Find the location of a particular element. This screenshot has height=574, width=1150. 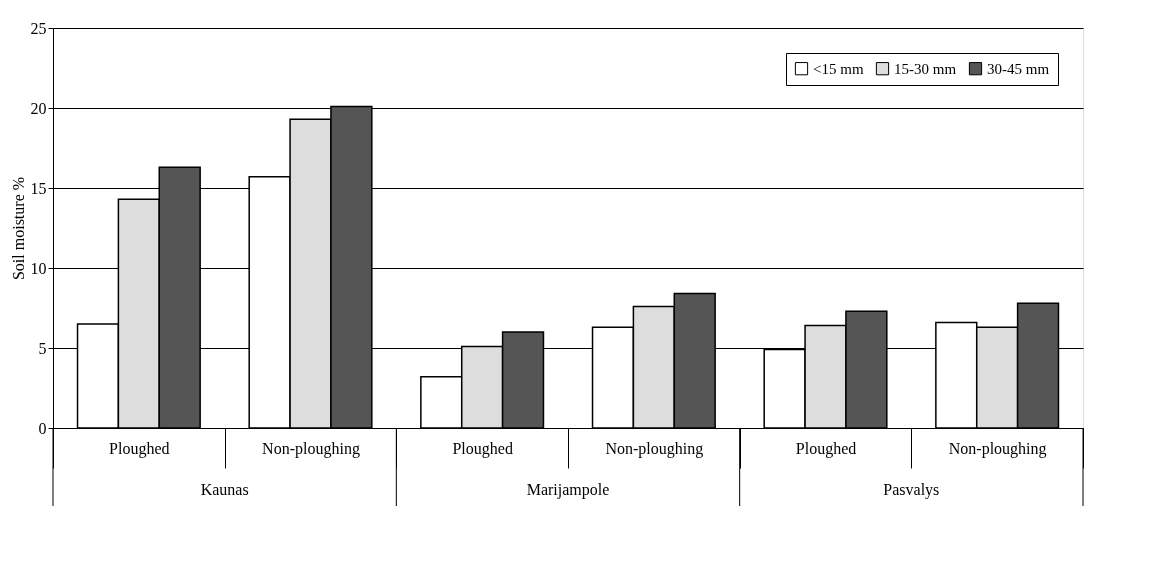

y-tick-label: 5 is located at coordinates (42, 348).